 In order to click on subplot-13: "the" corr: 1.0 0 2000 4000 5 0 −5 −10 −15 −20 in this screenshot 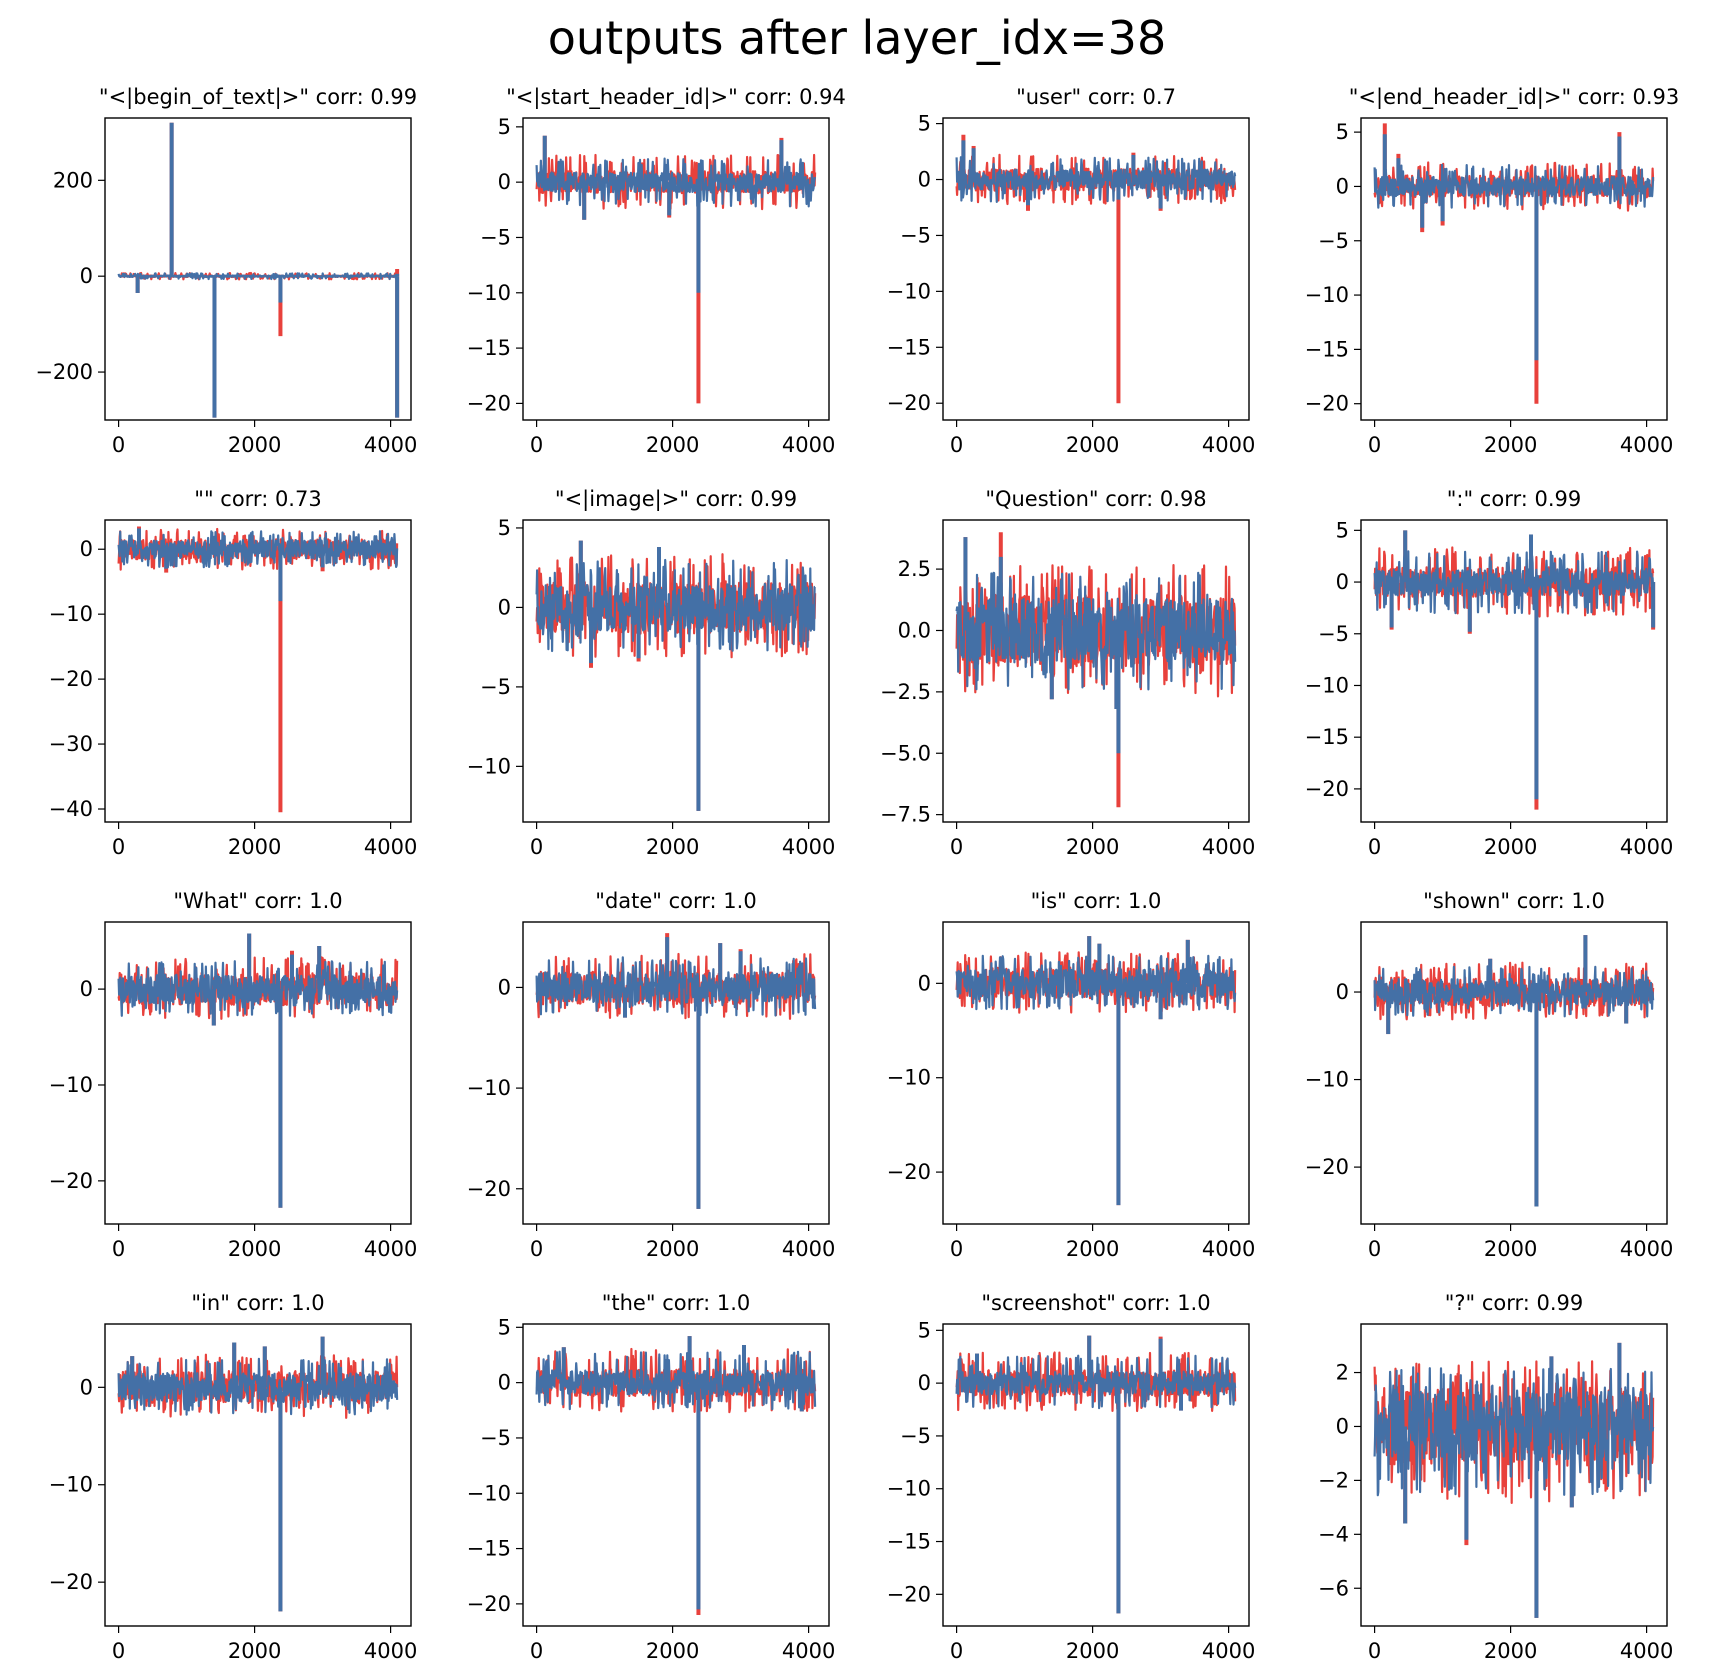, I will do `click(651, 1477)`.